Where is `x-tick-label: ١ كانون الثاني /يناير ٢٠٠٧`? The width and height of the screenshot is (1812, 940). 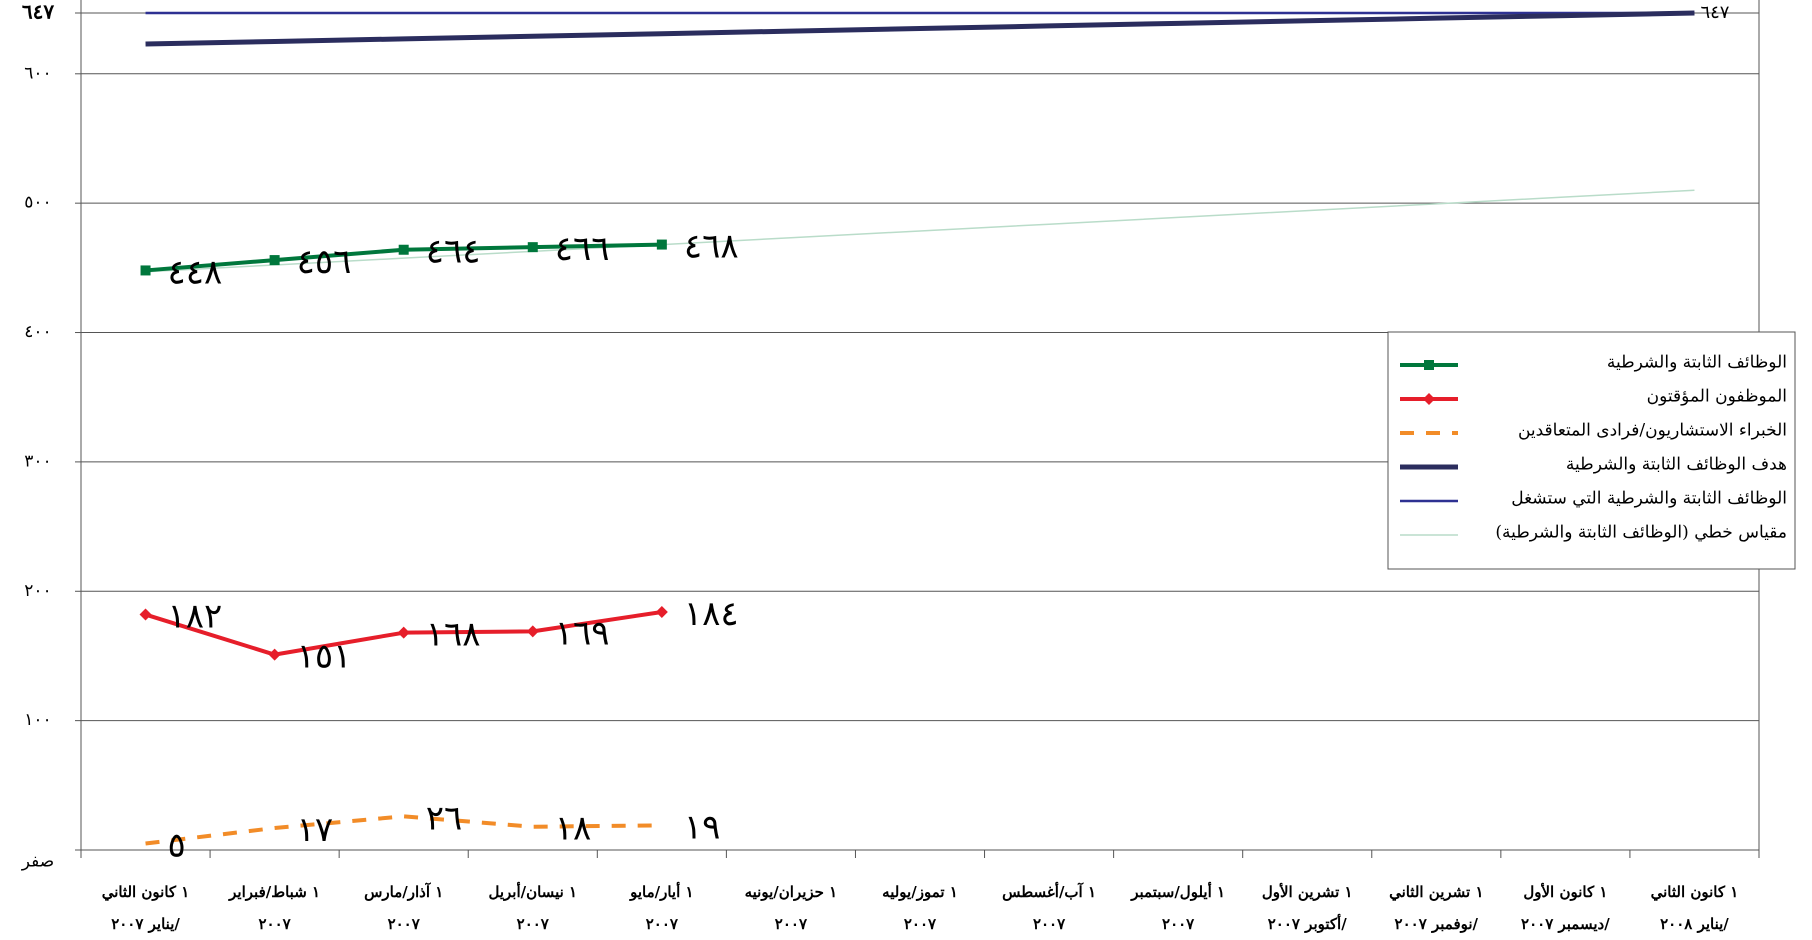
x-tick-label: ١ كانون الثاني /يناير ٢٠٠٧ is located at coordinates (145, 908).